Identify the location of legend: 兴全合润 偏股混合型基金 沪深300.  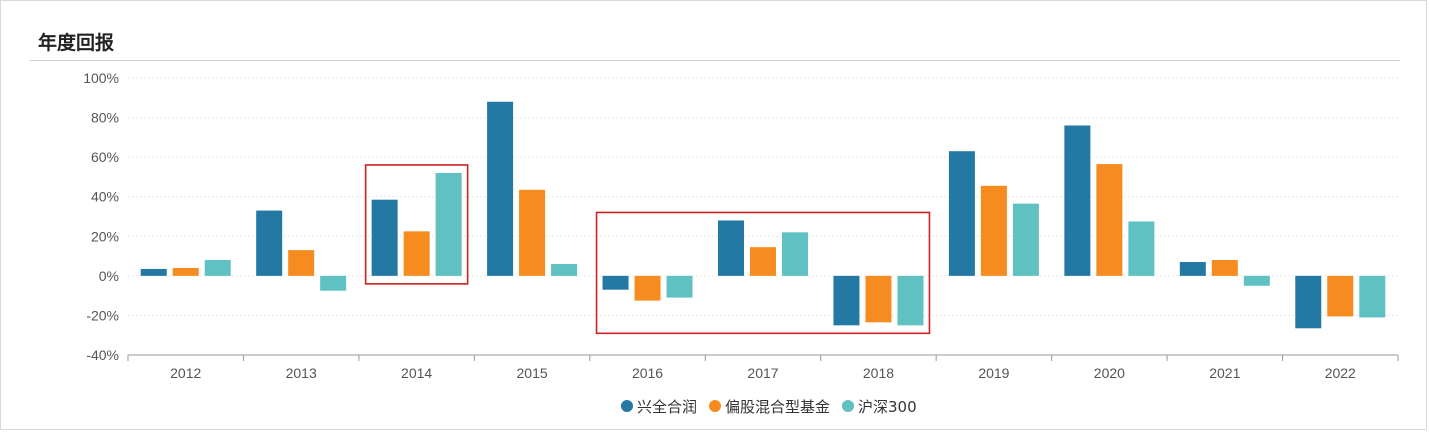
(769, 407).